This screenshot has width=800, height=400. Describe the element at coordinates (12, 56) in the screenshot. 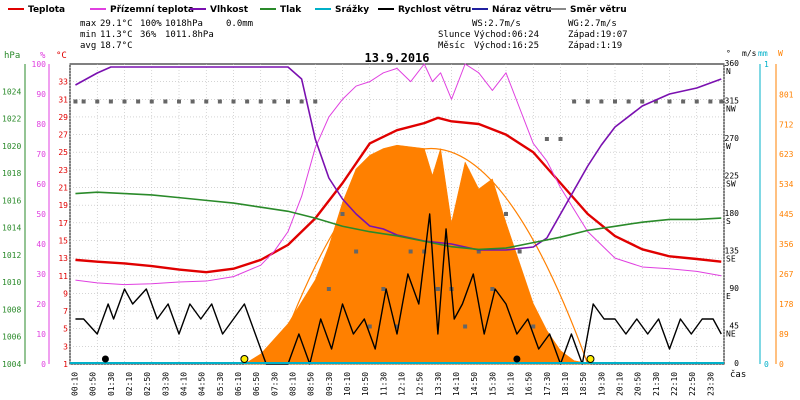

I see `axis-pressure-label: hPa` at that location.